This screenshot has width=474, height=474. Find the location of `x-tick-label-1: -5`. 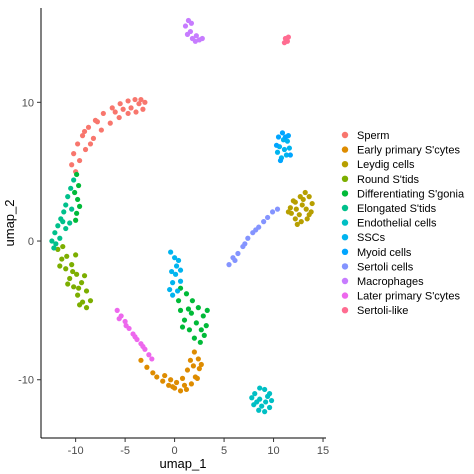

x-tick-label-1: -5 is located at coordinates (125, 451).